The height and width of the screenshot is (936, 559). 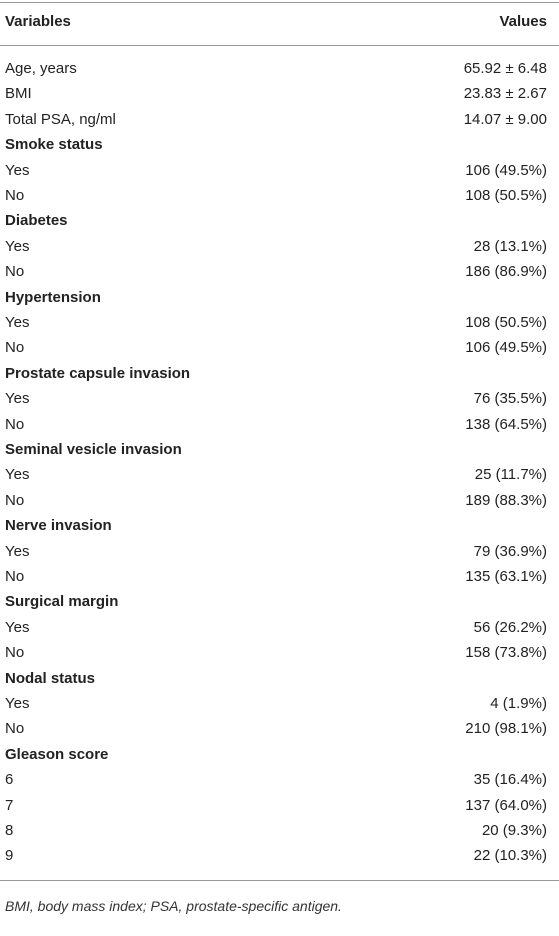 I want to click on group-label: Surgical margin, so click(x=62, y=602).